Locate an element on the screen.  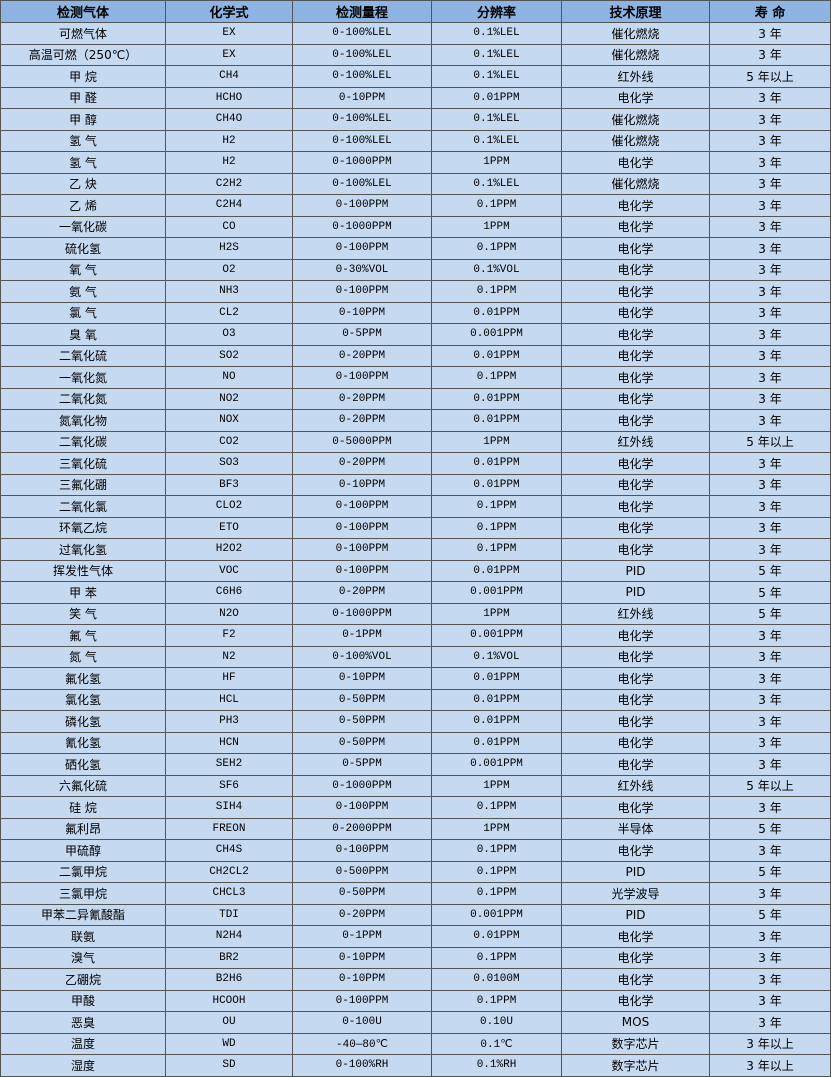
gas-name-cell: 氨 气 is located at coordinates (83, 291).